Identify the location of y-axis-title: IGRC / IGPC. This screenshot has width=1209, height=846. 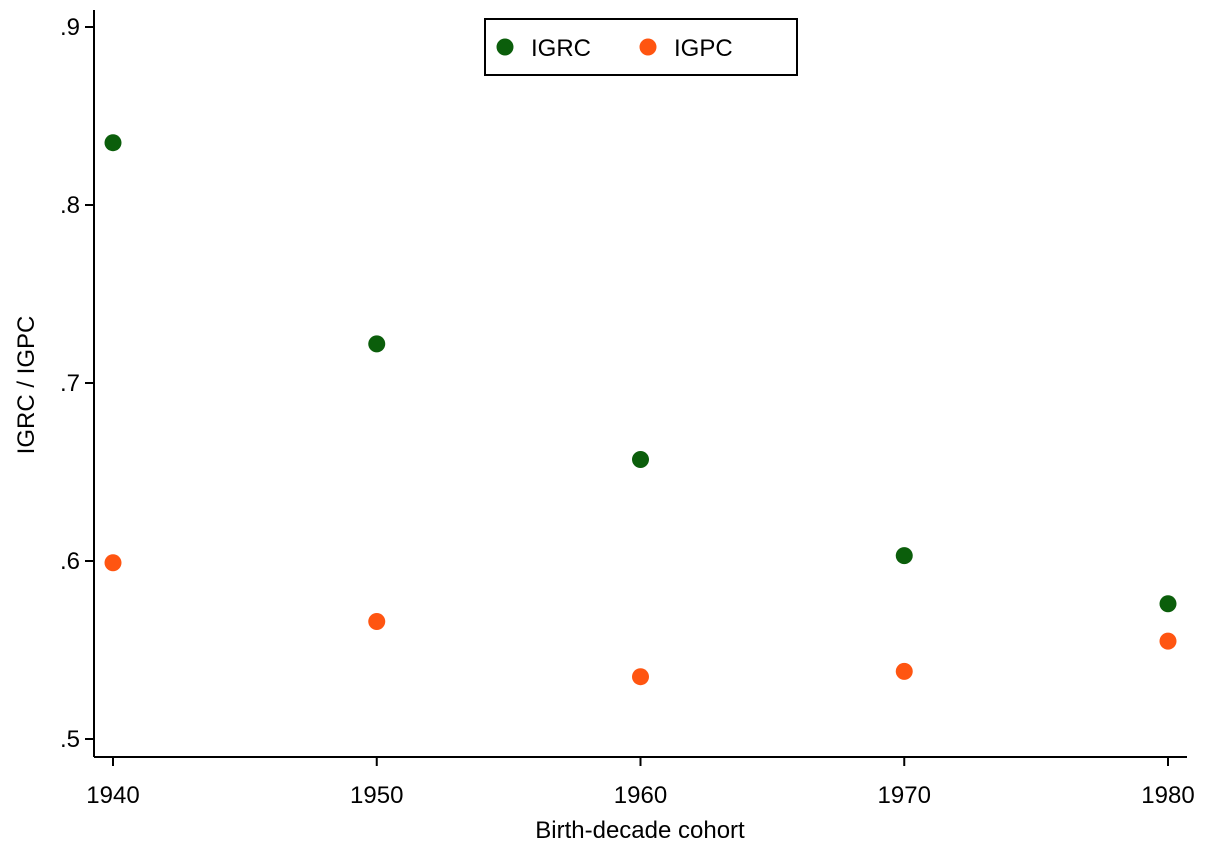
(26, 385).